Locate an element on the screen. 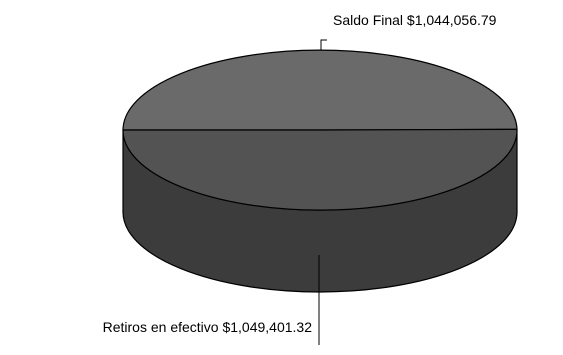 This screenshot has height=355, width=563. data-label-slice-1: Saldo Final $1,044,056.79 is located at coordinates (415, 20).